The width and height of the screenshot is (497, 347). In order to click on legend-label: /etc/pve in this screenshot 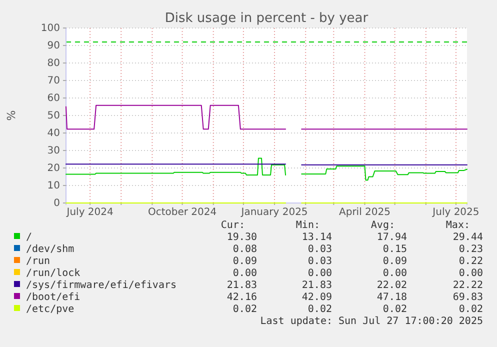, I will do `click(50, 309)`.